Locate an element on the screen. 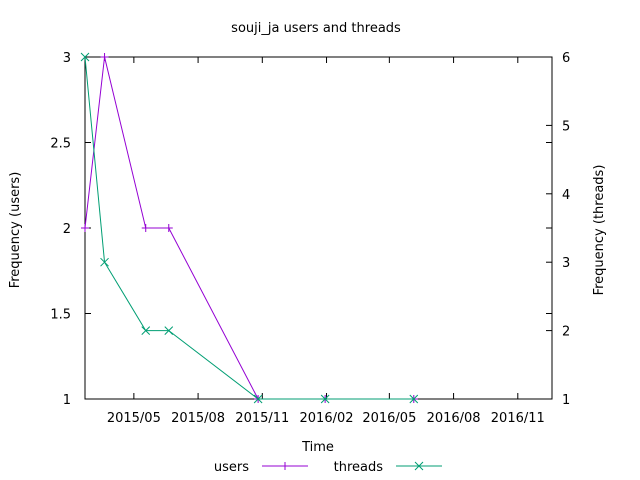 This screenshot has height=480, width=640. right-tick-label: 1 is located at coordinates (566, 400).